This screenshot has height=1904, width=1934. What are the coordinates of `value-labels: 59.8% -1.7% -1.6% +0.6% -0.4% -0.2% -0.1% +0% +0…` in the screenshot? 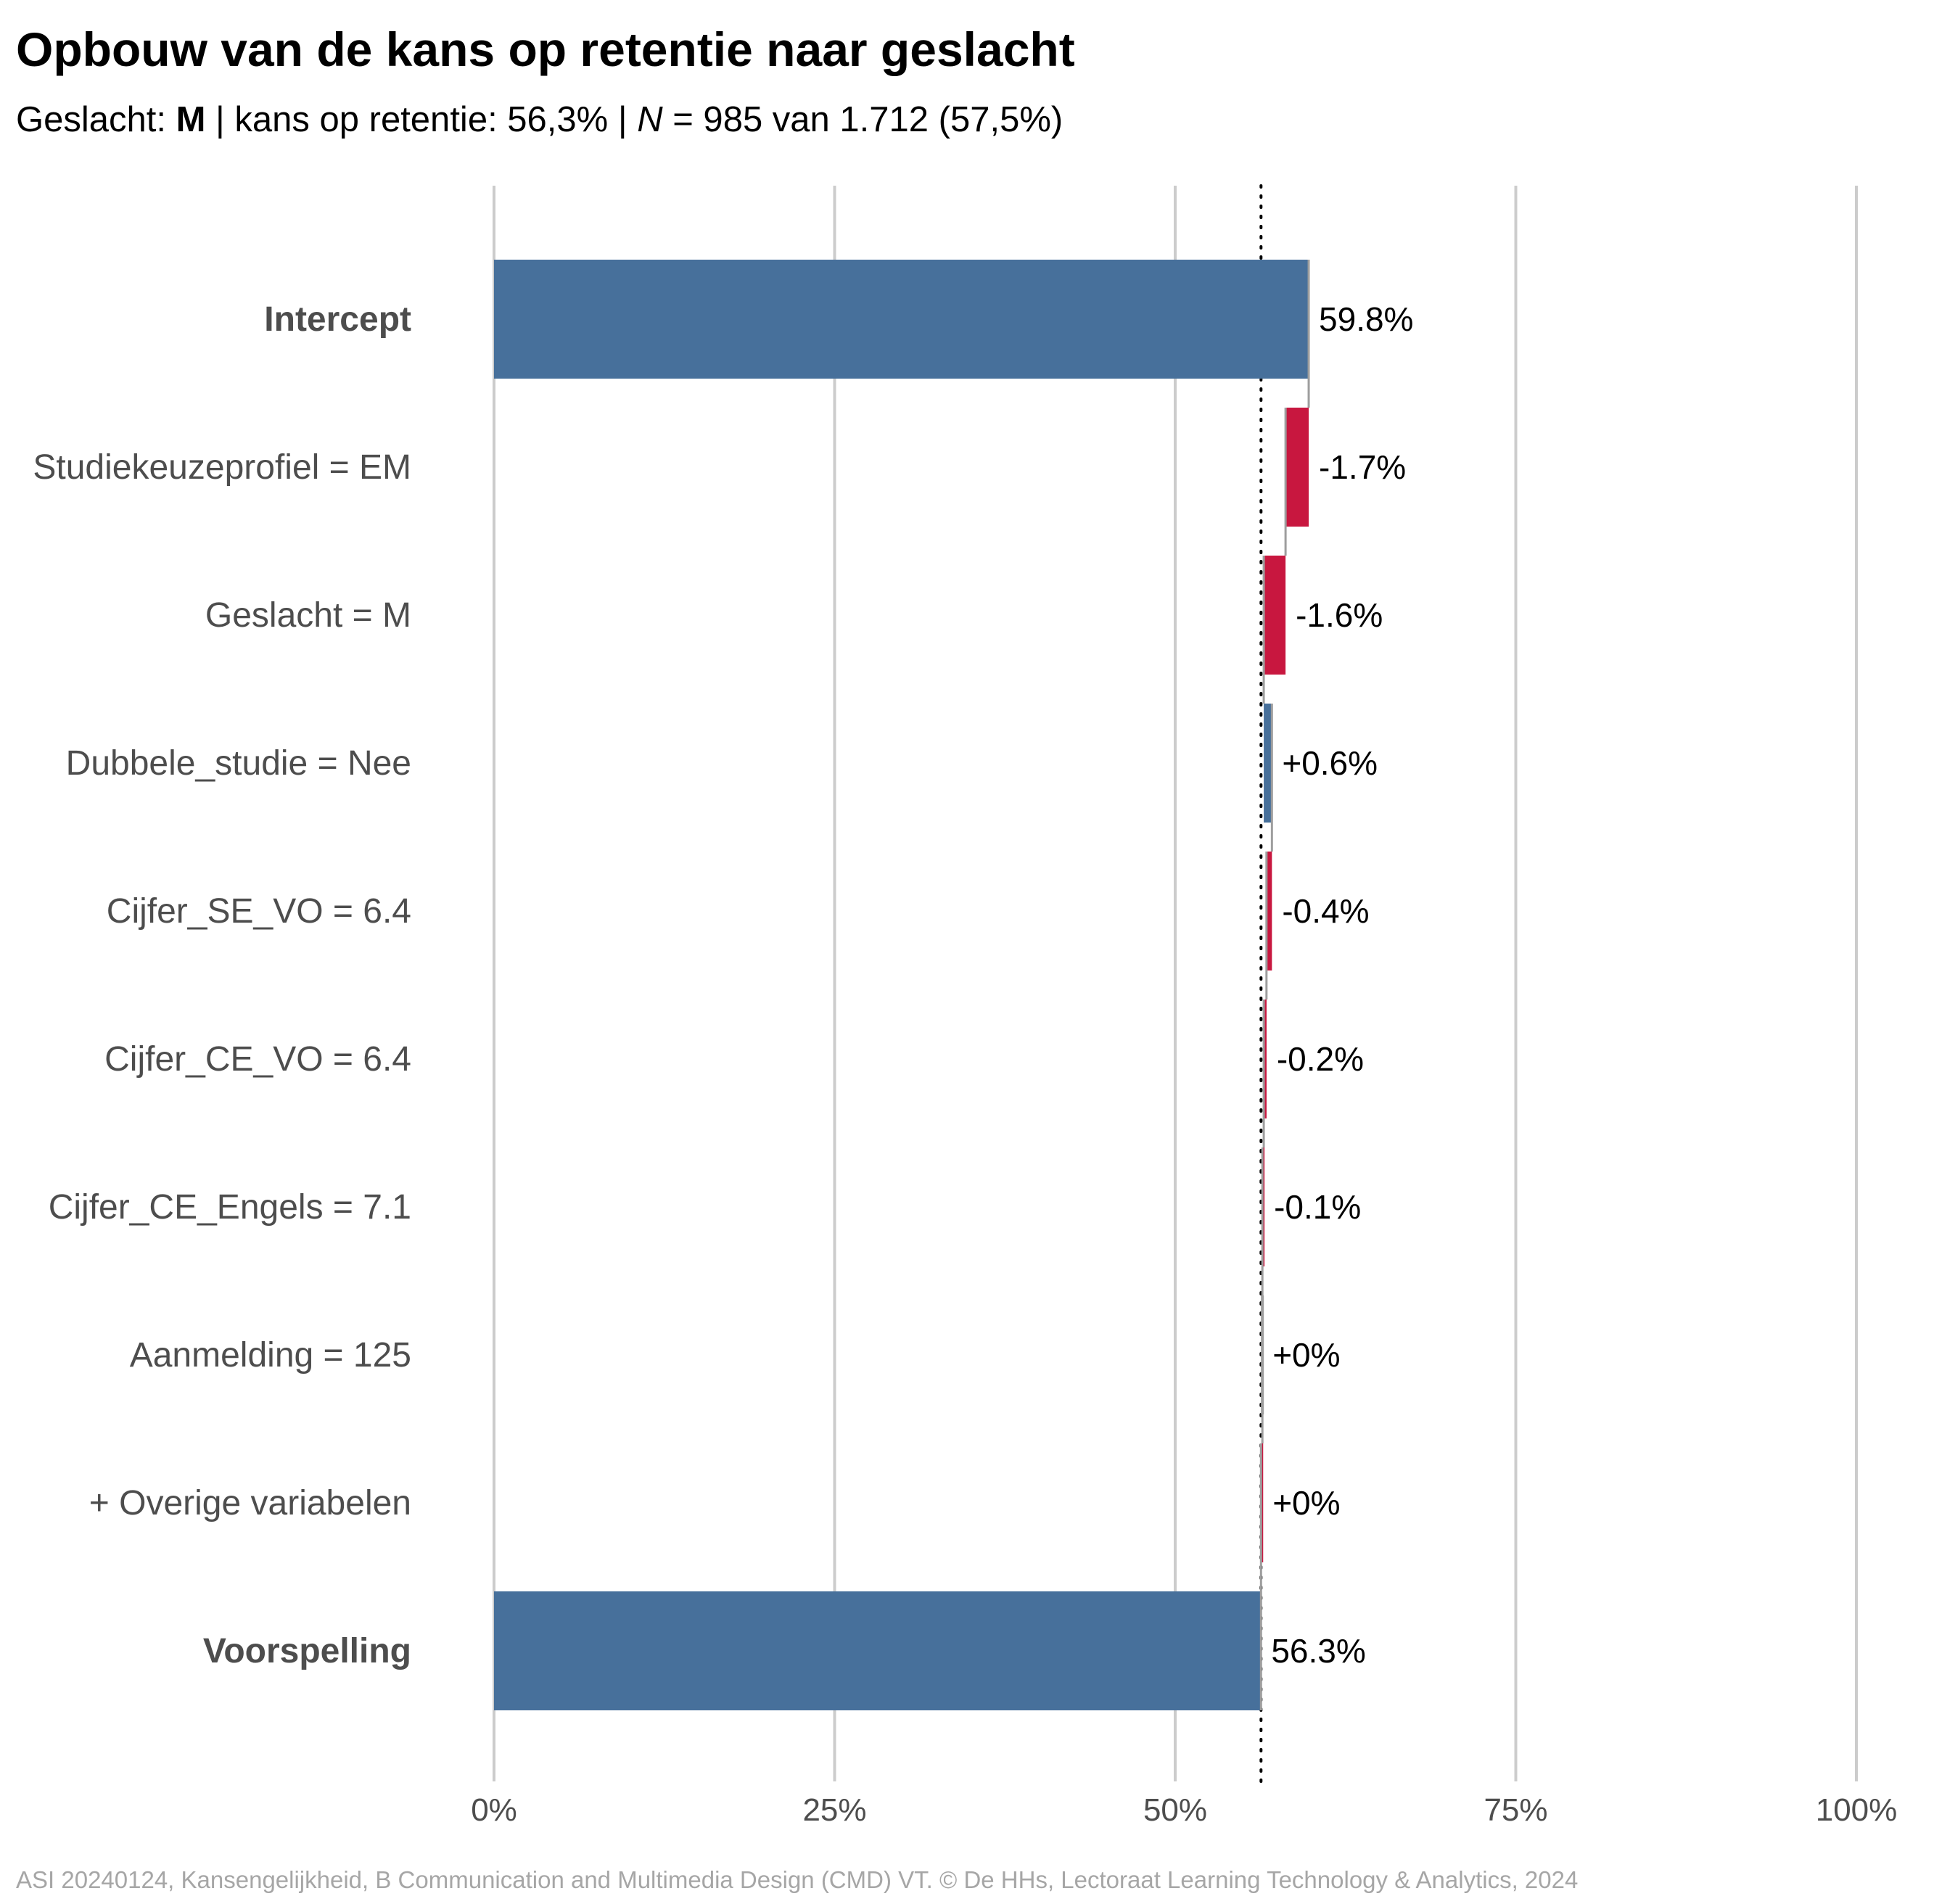 It's located at (1342, 985).